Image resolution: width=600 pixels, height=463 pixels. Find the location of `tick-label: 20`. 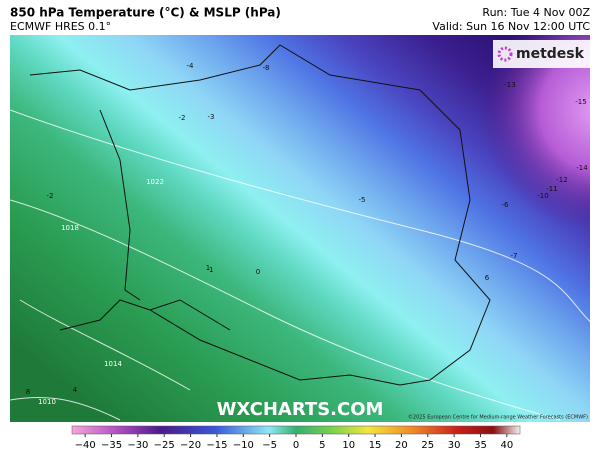

tick-label: 20 is located at coordinates (401, 445).